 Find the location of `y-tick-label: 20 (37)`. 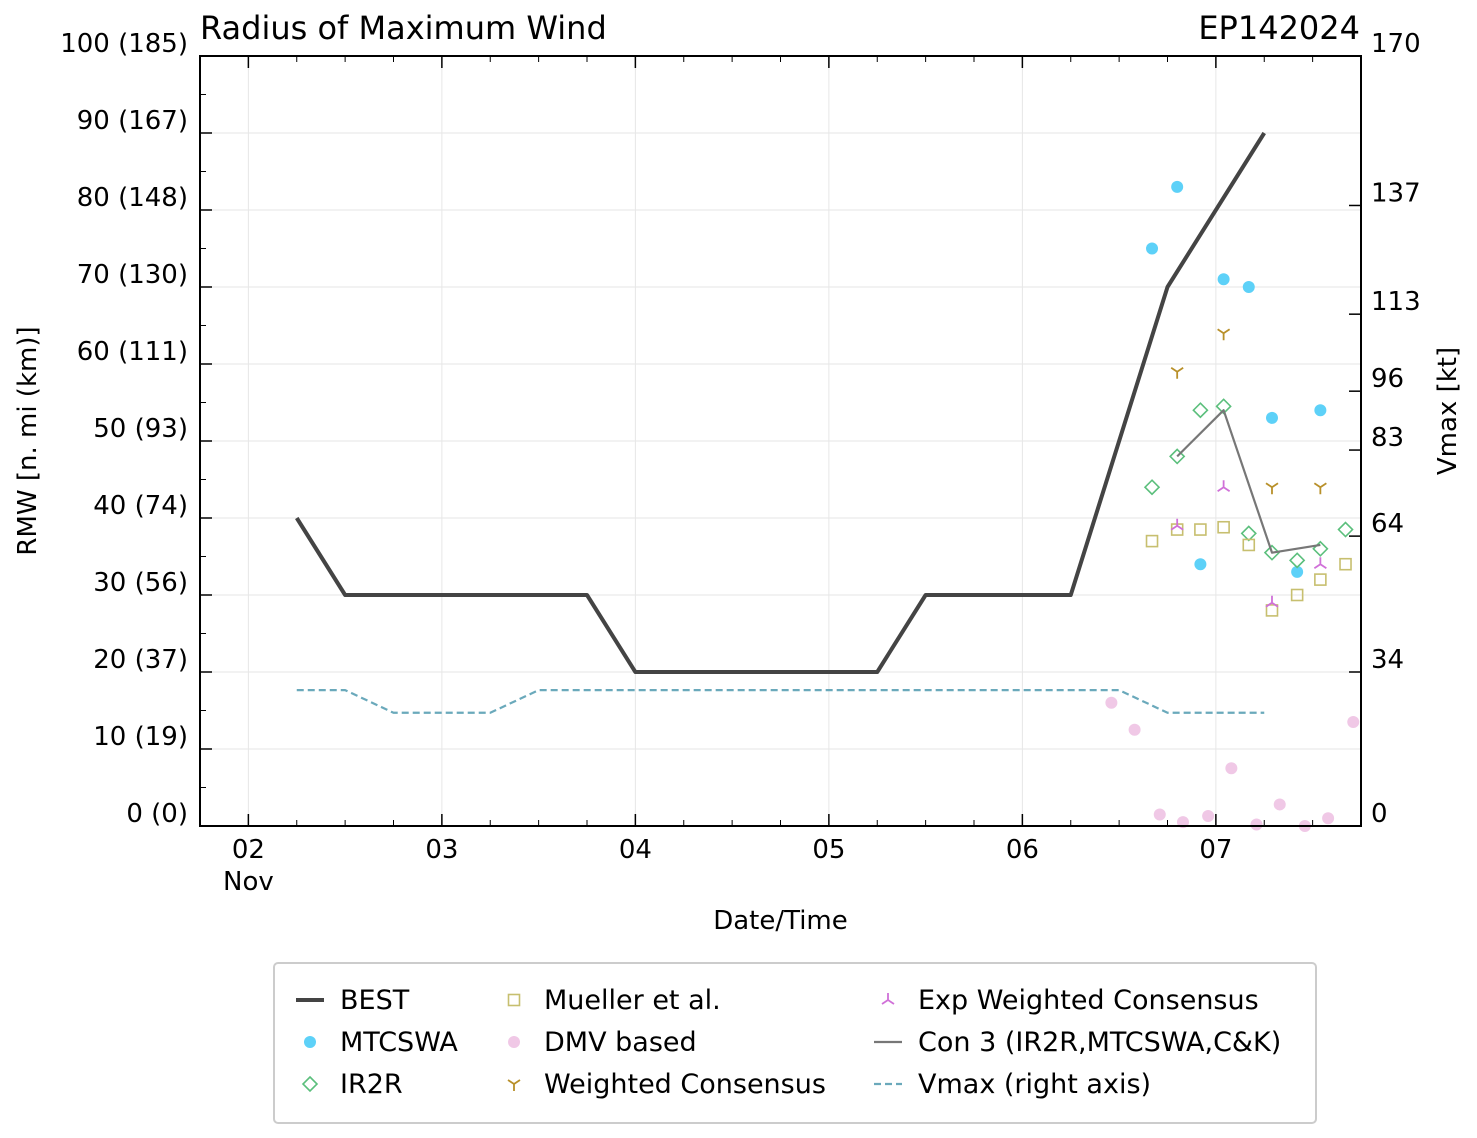

y-tick-label: 20 (37) is located at coordinates (140, 660).